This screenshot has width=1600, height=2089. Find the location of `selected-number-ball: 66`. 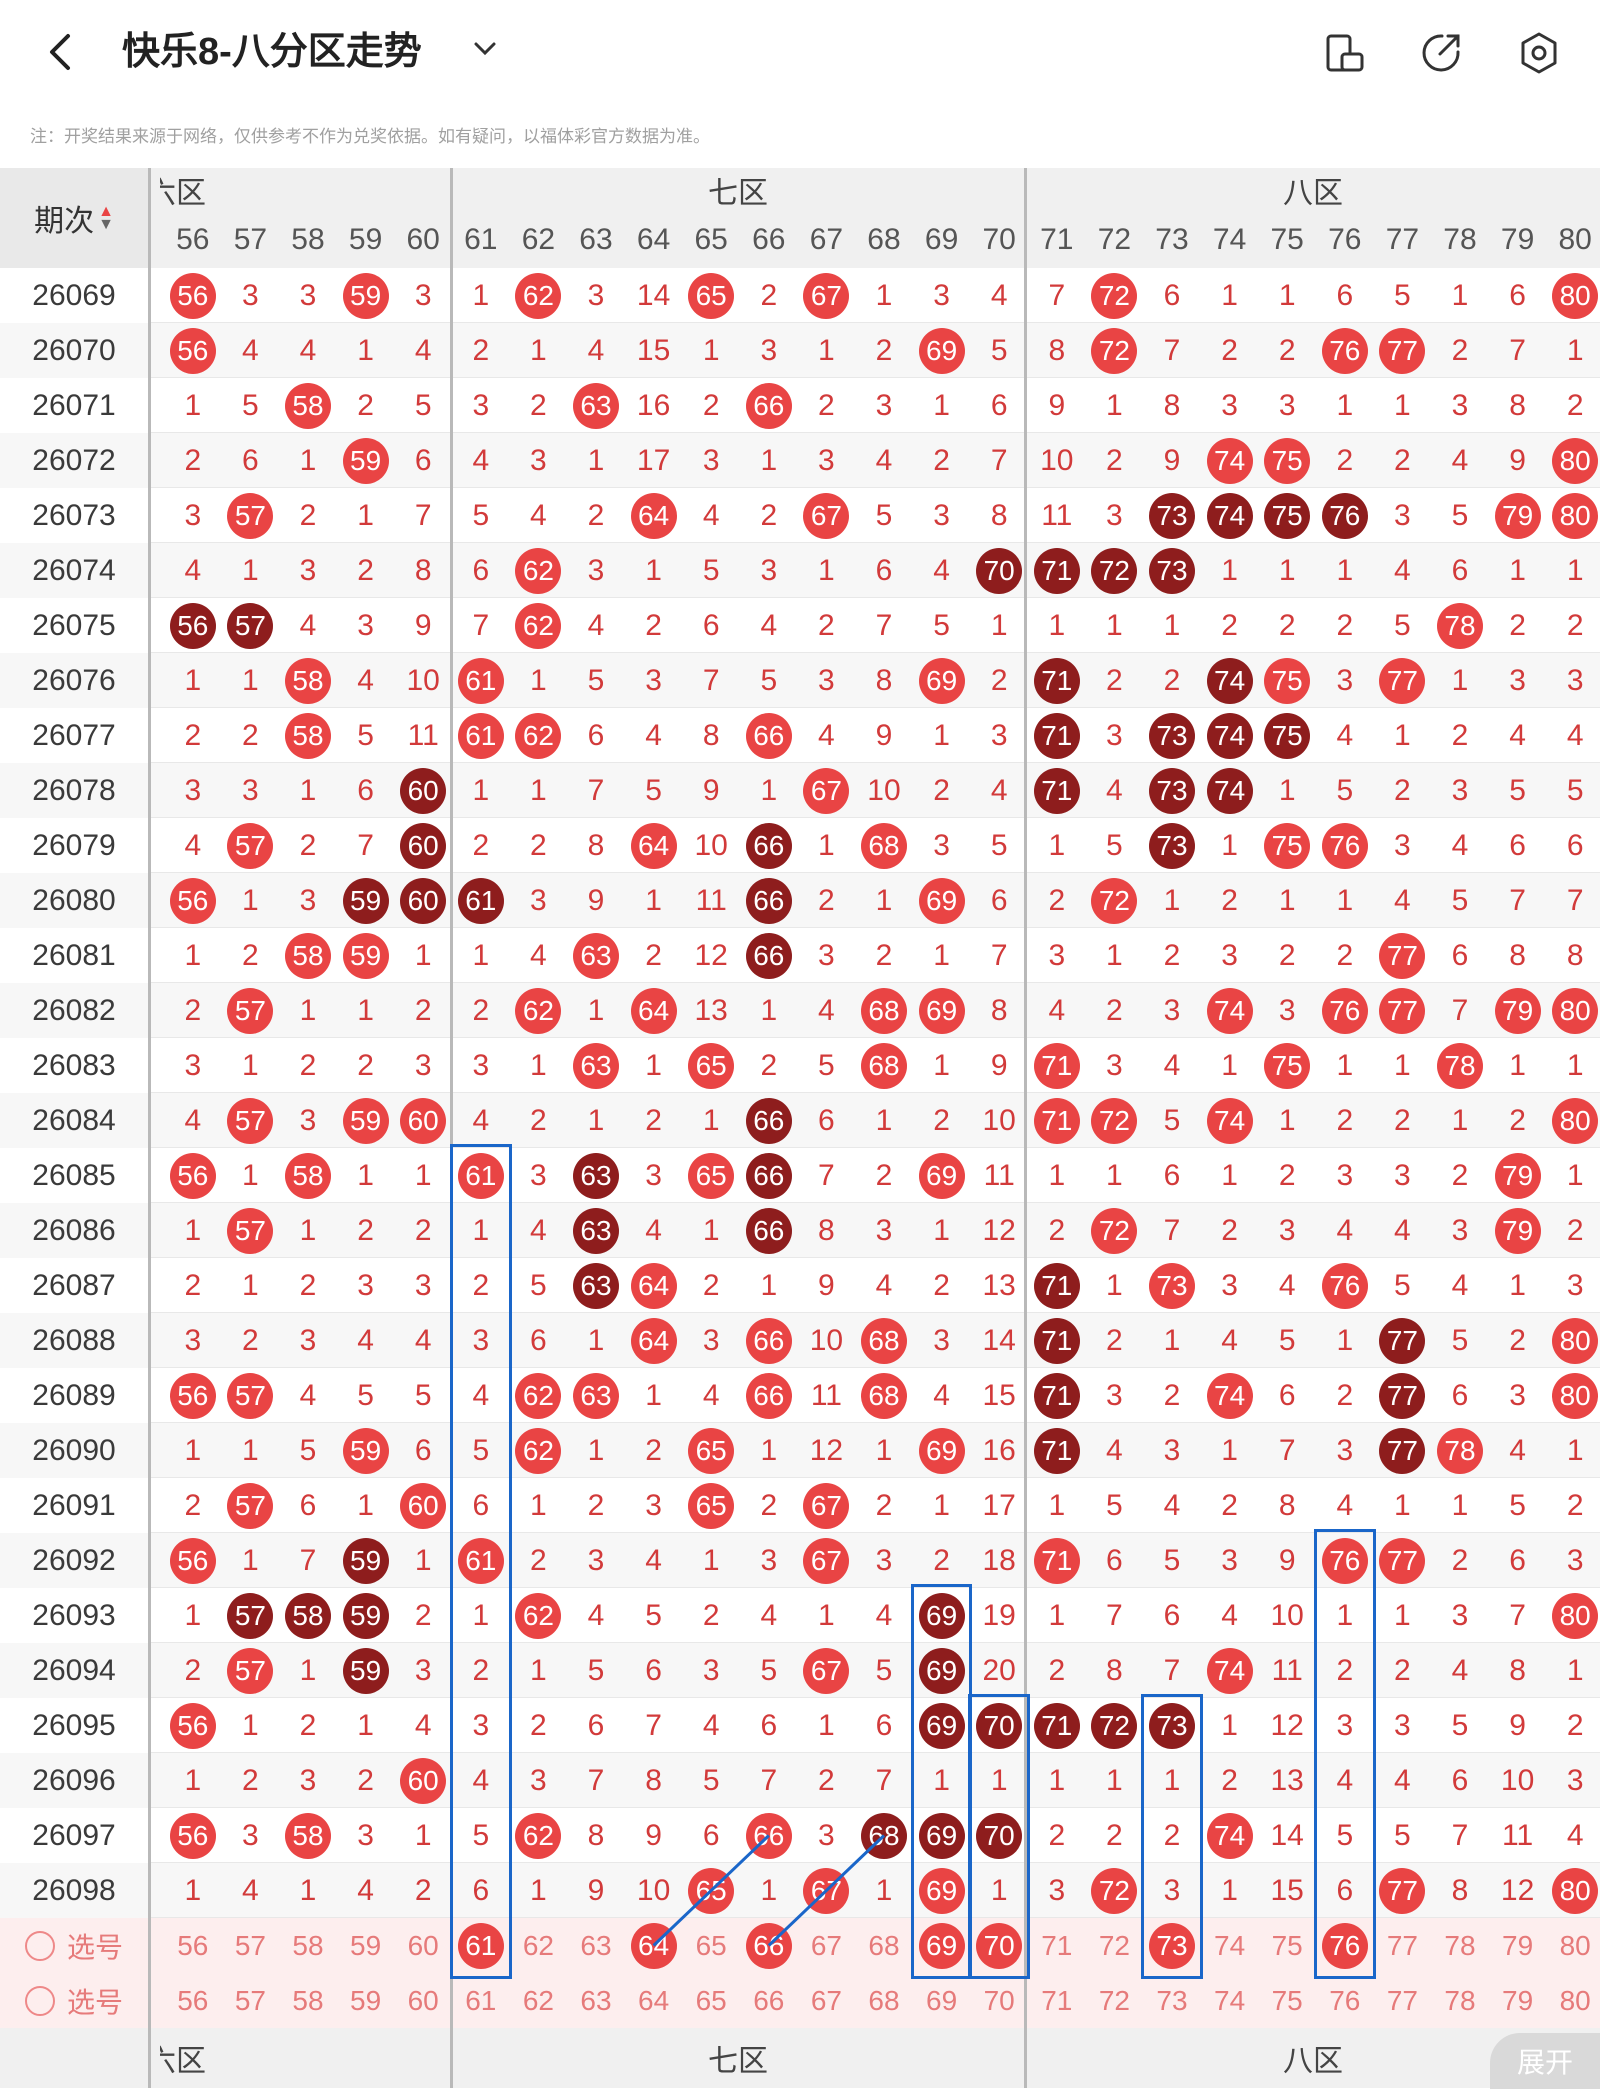

selected-number-ball: 66 is located at coordinates (768, 1945).